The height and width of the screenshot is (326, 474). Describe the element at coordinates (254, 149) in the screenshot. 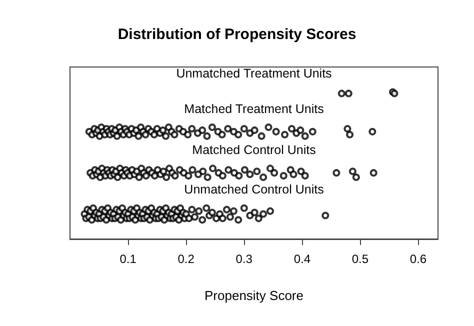

I see `series-label: Matched Control Units` at that location.